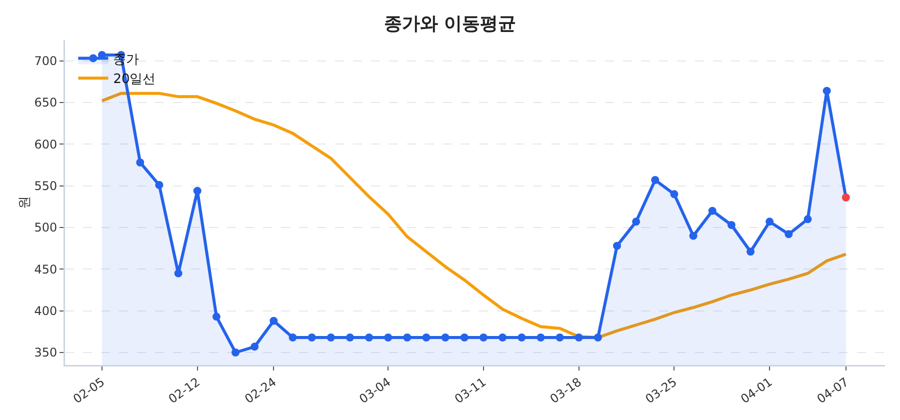  What do you see at coordinates (46, 353) in the screenshot?
I see `y-tick-label: 350` at bounding box center [46, 353].